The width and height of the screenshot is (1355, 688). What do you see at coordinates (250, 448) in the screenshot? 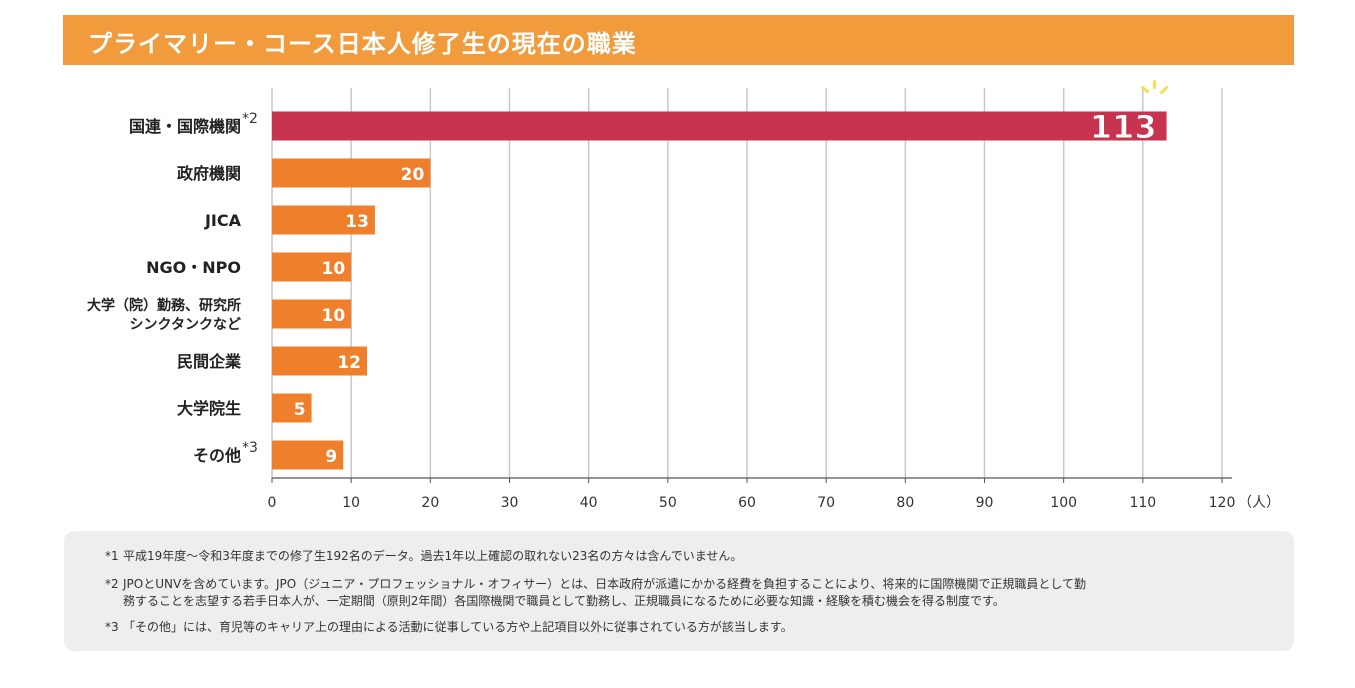
I see `footnote-marker: *3` at bounding box center [250, 448].